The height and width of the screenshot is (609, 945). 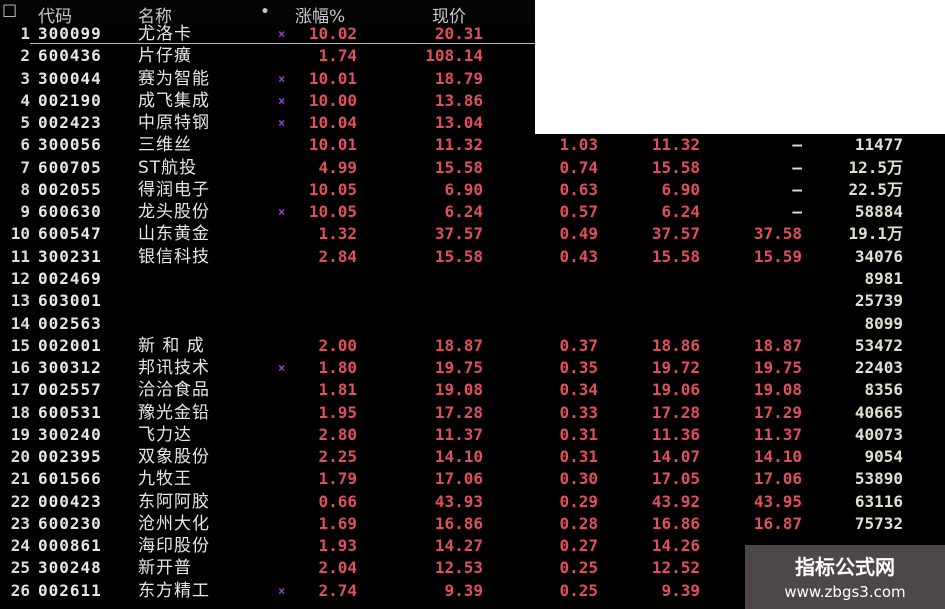 I want to click on cell-pct: 2.80, so click(x=337, y=434).